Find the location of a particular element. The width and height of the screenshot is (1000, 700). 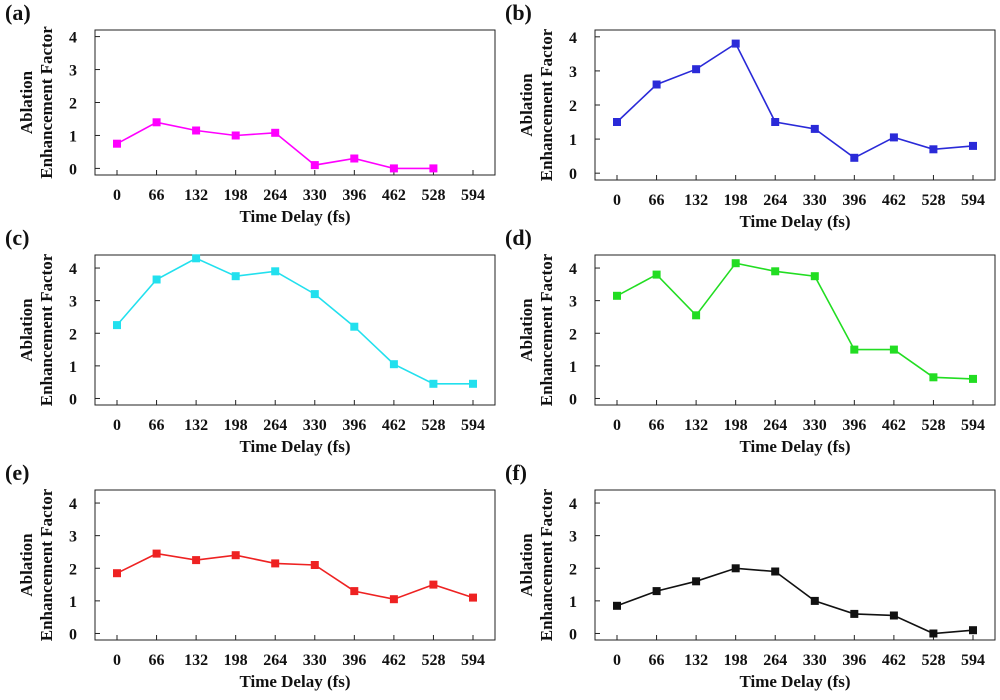

panel-label: (a) is located at coordinates (18, 12).